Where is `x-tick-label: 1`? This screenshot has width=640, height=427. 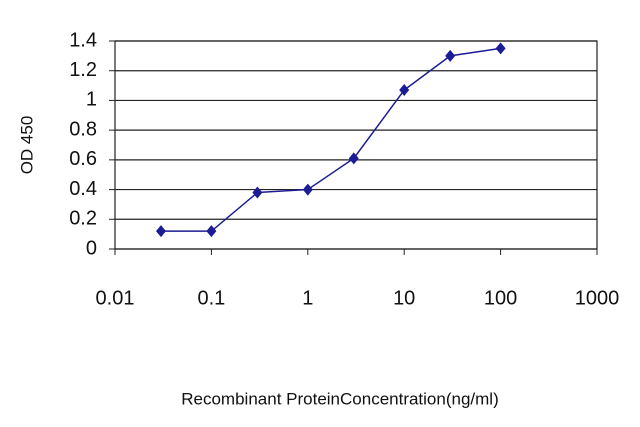 x-tick-label: 1 is located at coordinates (307, 298).